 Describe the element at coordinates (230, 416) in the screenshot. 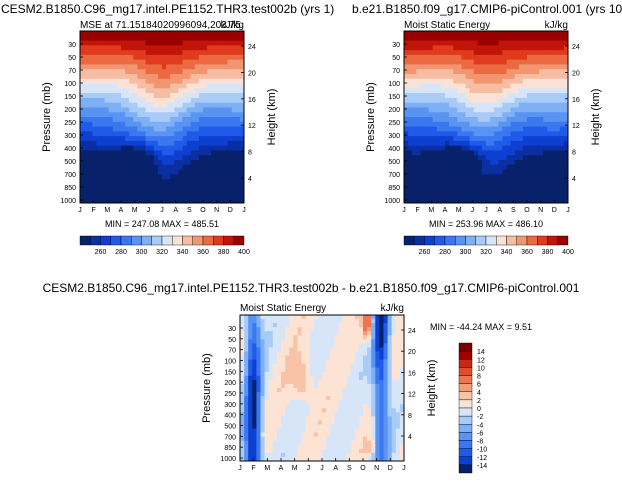

I see `y-tick-label: 400` at that location.